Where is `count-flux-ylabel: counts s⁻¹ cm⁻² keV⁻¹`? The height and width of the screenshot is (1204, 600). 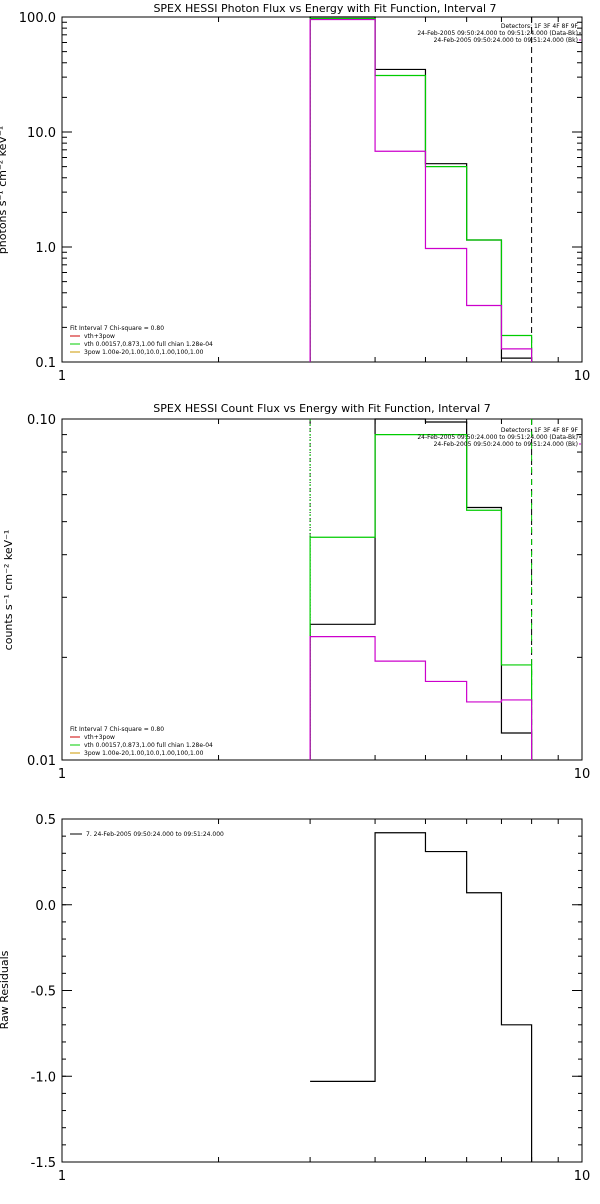 count-flux-ylabel: counts s⁻¹ cm⁻² keV⁻¹ is located at coordinates (8, 590).